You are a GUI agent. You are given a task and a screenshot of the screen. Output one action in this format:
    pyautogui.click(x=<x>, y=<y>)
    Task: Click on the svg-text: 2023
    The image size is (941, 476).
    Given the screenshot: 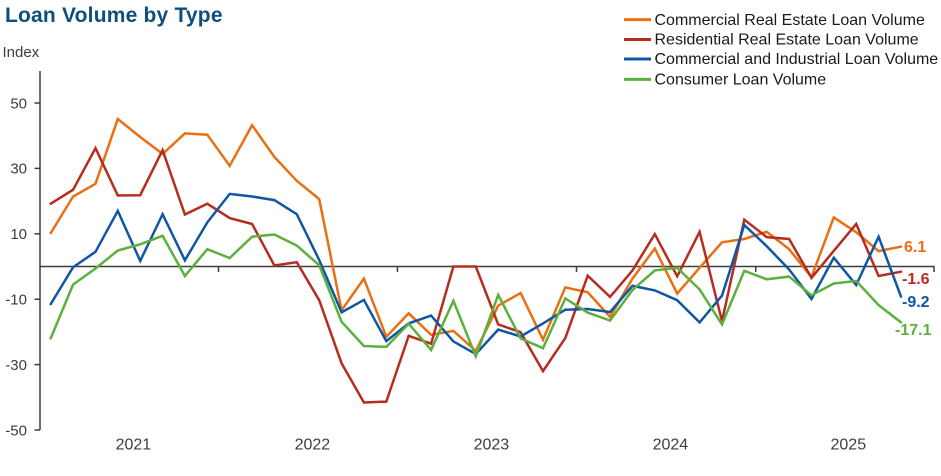 What is the action you would take?
    pyautogui.click(x=492, y=445)
    